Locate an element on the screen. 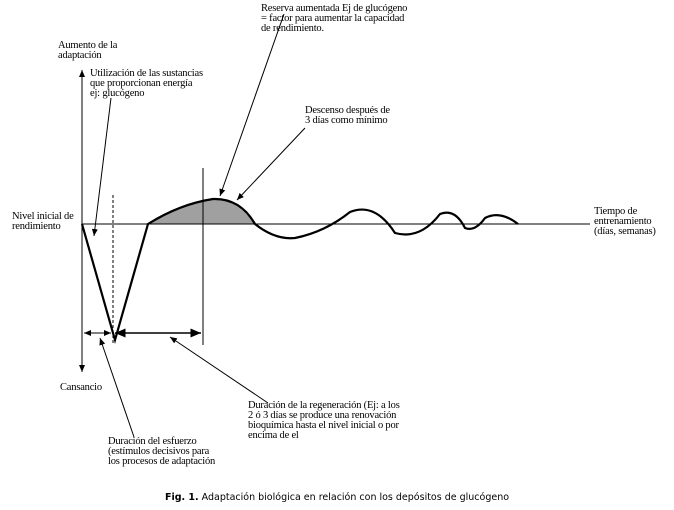  baseline-label: Nivel inicial de rendimiento is located at coordinates (43, 221).